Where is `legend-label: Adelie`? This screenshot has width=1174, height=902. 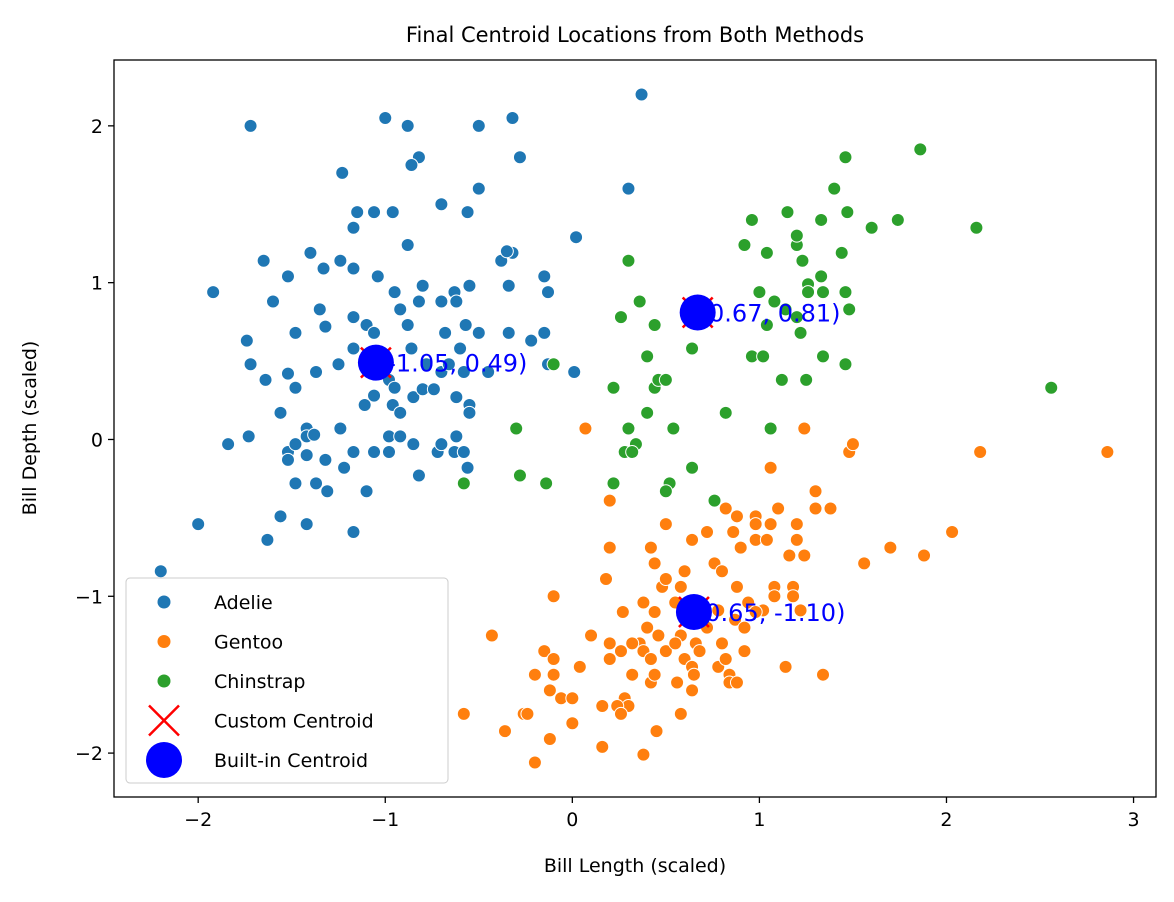 legend-label: Adelie is located at coordinates (243, 603).